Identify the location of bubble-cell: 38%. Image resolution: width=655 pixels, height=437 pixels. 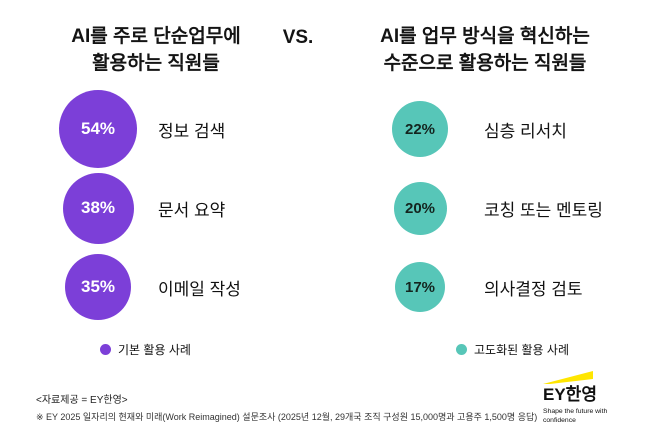
(98, 208).